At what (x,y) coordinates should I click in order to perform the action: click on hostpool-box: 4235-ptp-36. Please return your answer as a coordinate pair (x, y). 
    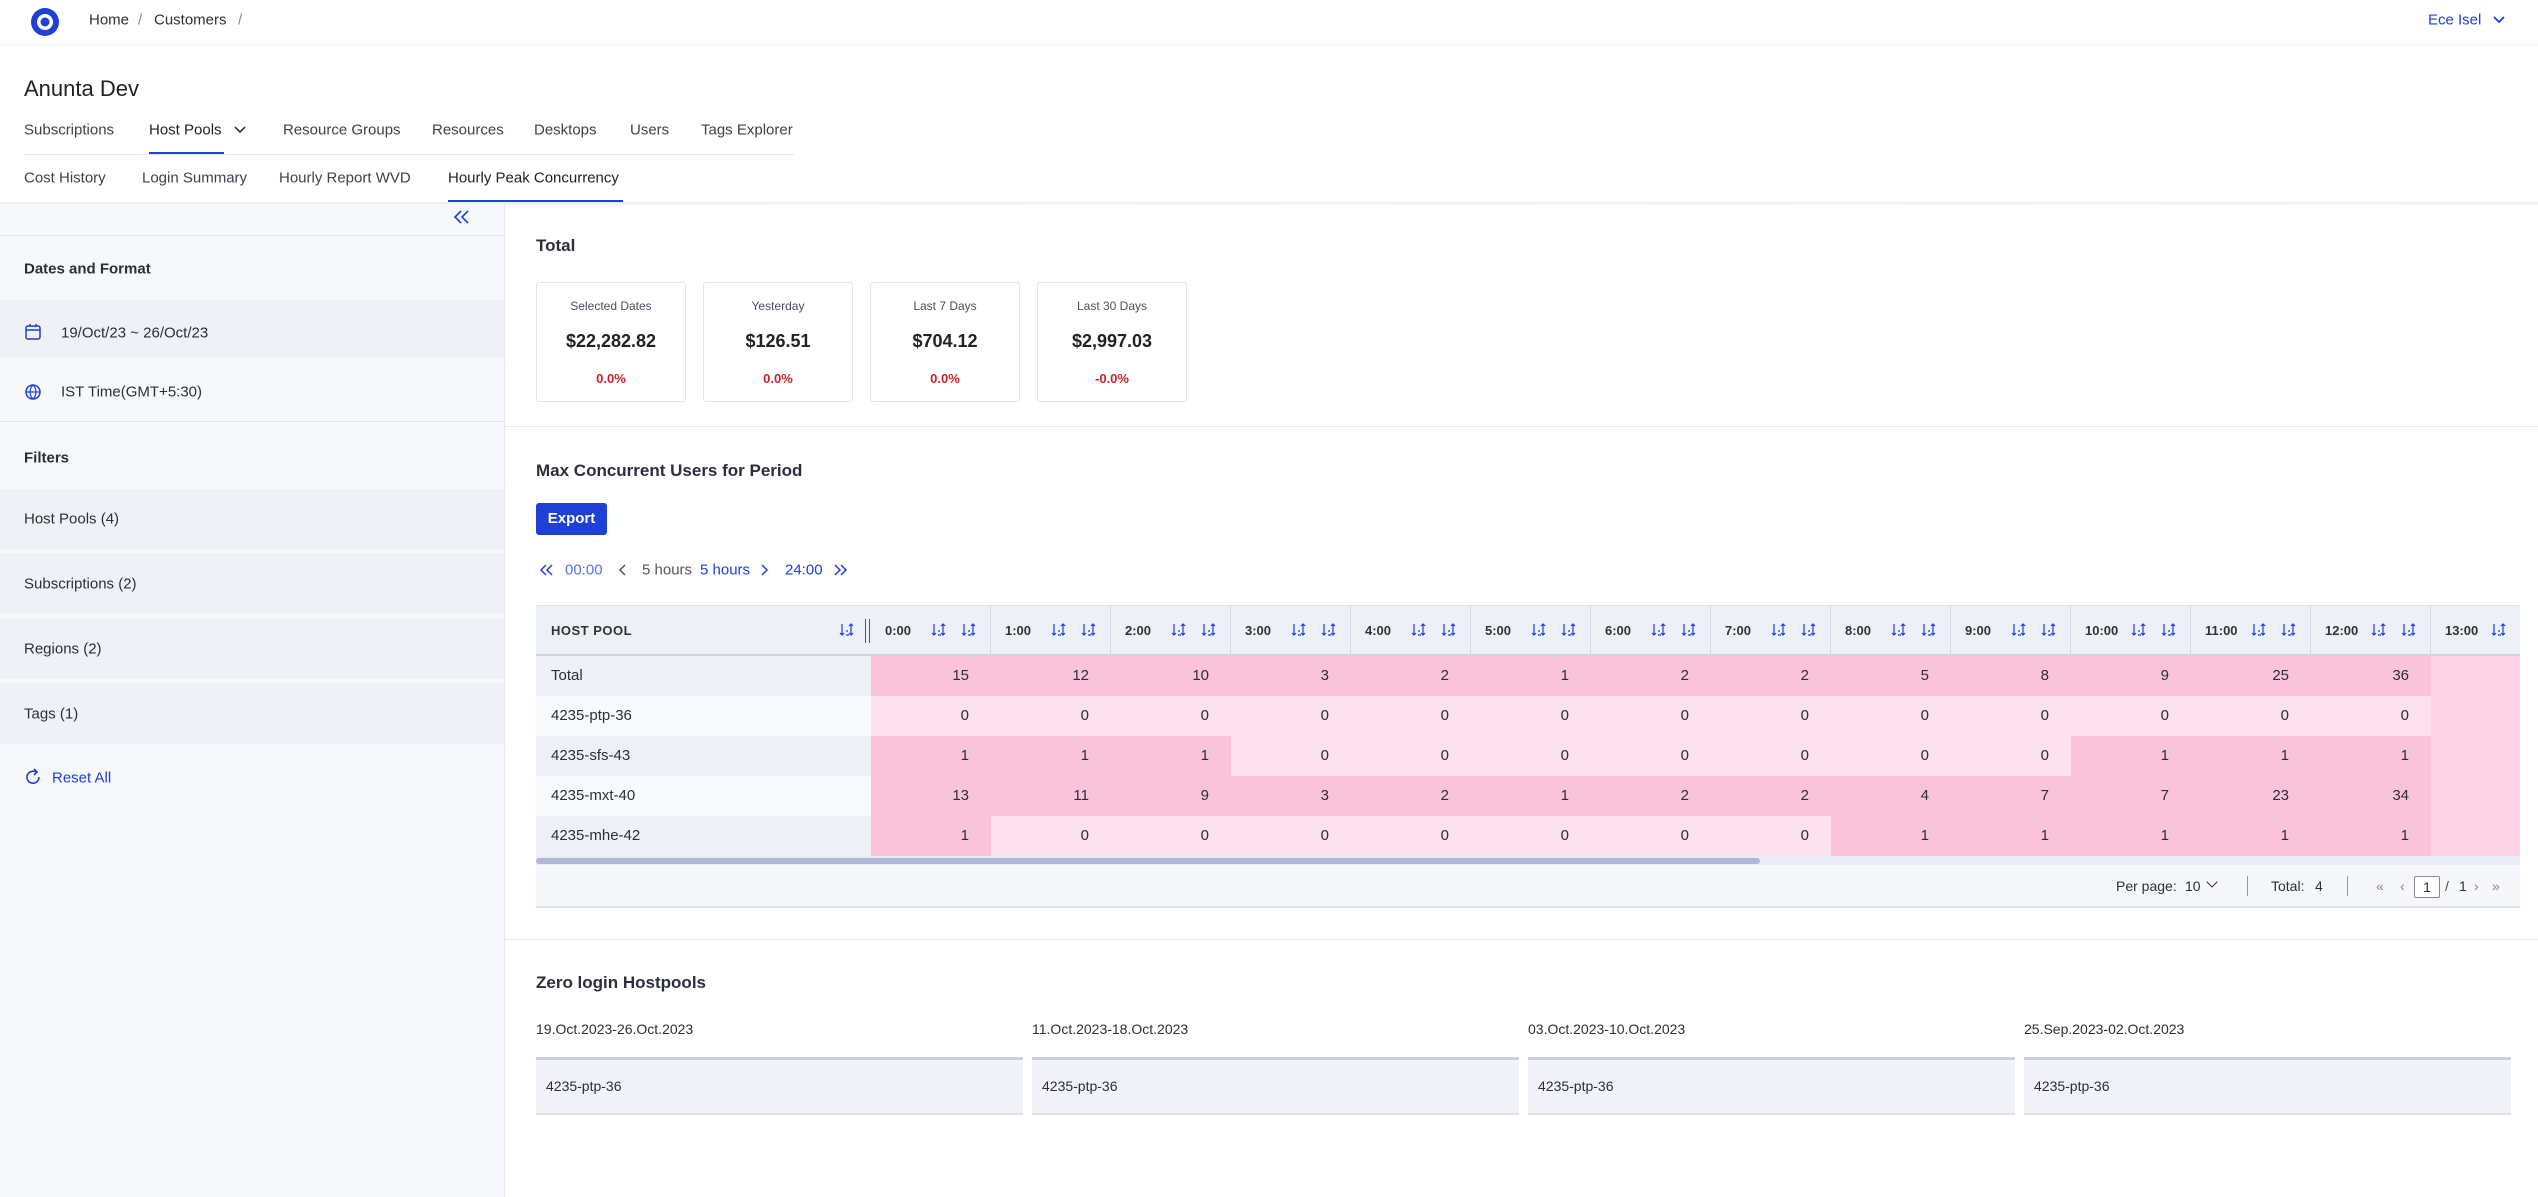
    Looking at the image, I should click on (779, 1086).